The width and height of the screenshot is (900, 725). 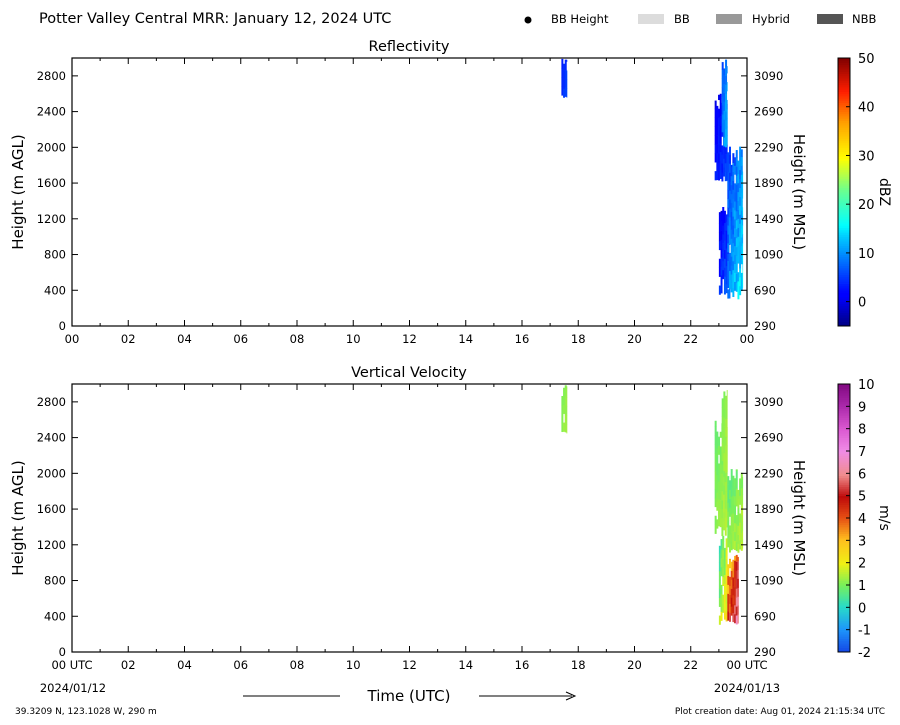 What do you see at coordinates (765, 290) in the screenshot?
I see `y2-tick-label: 690` at bounding box center [765, 290].